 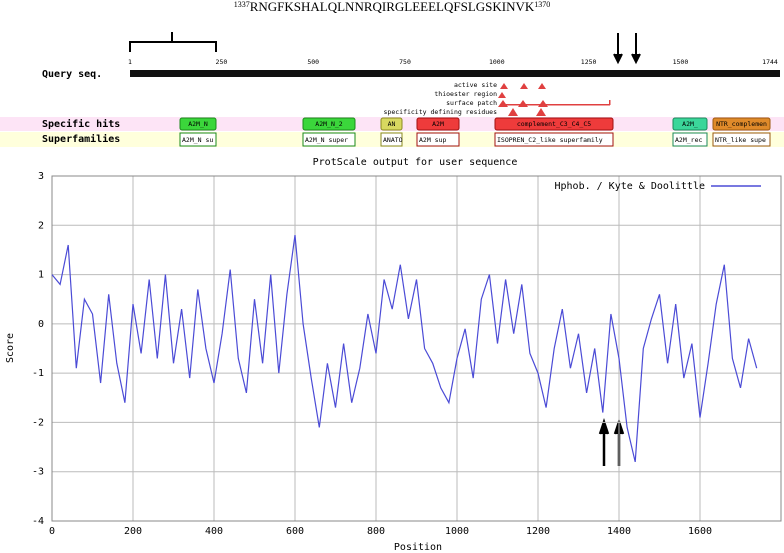 What do you see at coordinates (10, 348) in the screenshot?
I see `y-axis-label: Score` at bounding box center [10, 348].